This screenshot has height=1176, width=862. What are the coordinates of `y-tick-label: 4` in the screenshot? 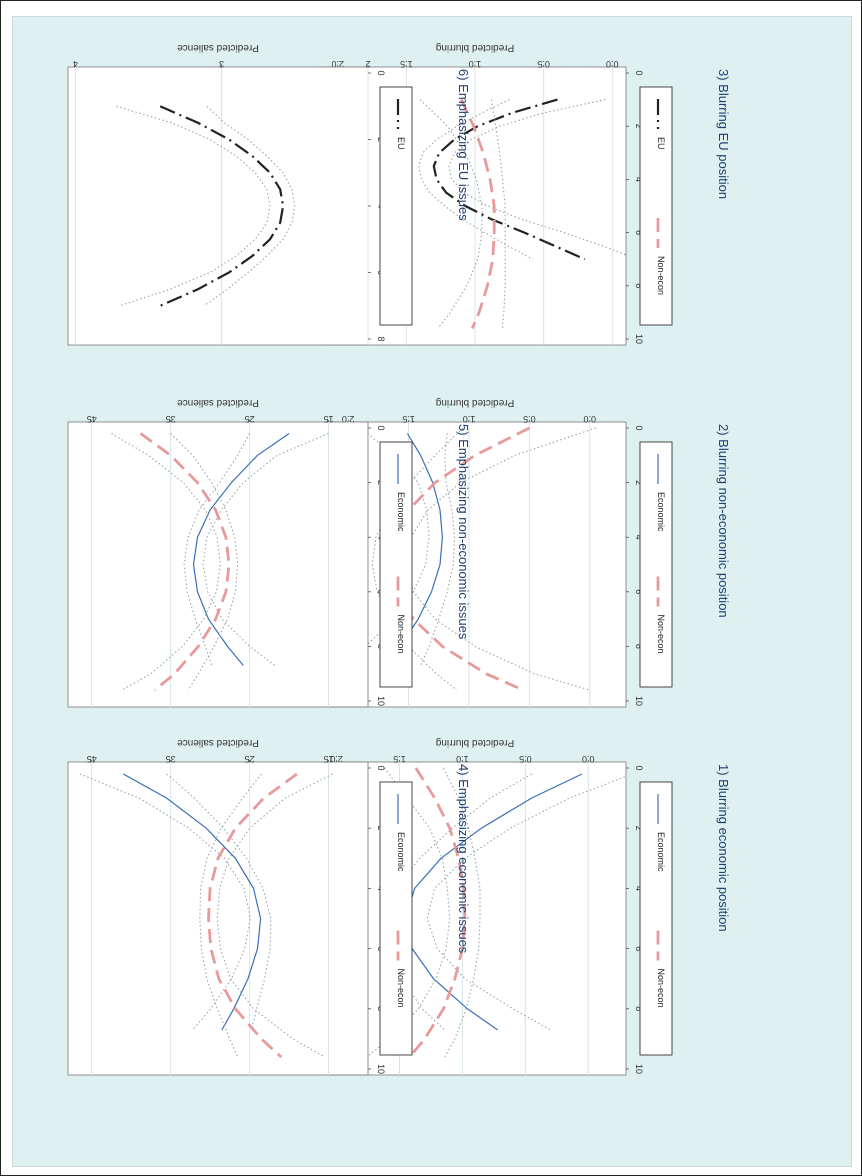 It's located at (75, 64).